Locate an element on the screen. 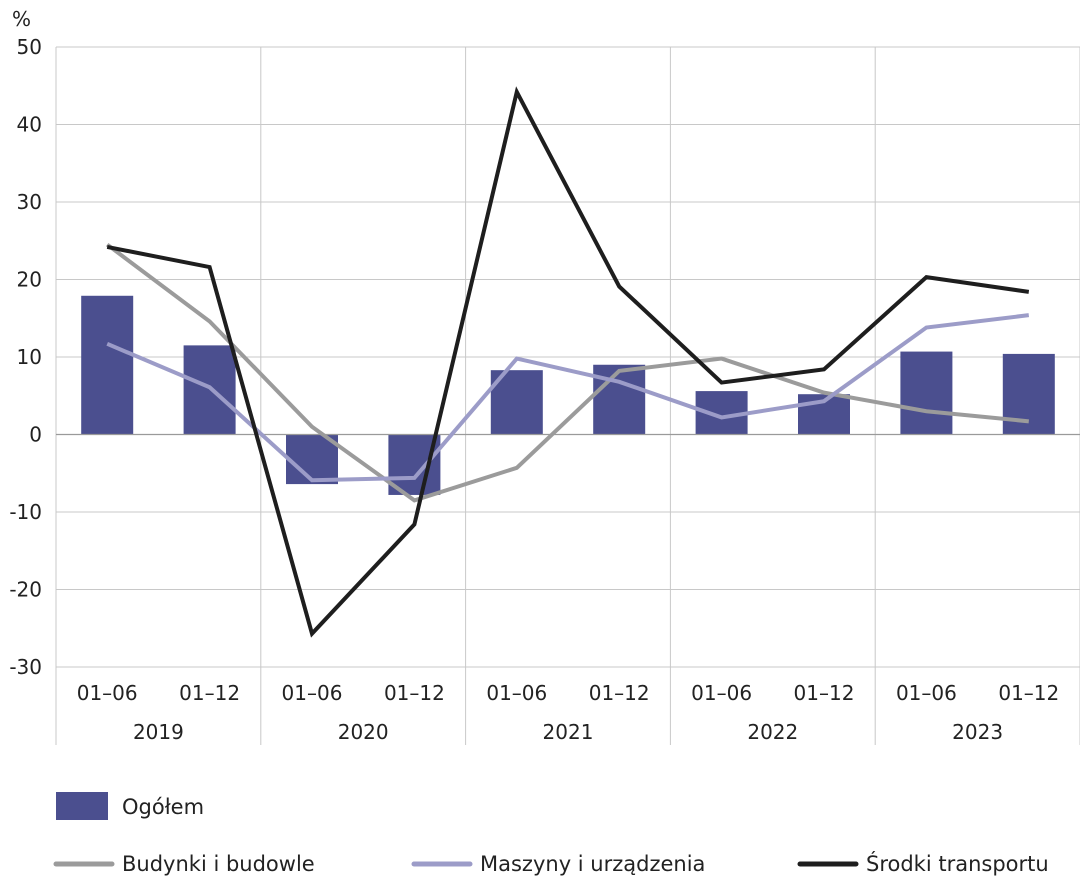 The width and height of the screenshot is (1080, 883). y-tick-labels: 50 40 30 20 10 0 -10 -20 -30 is located at coordinates (25, 357).